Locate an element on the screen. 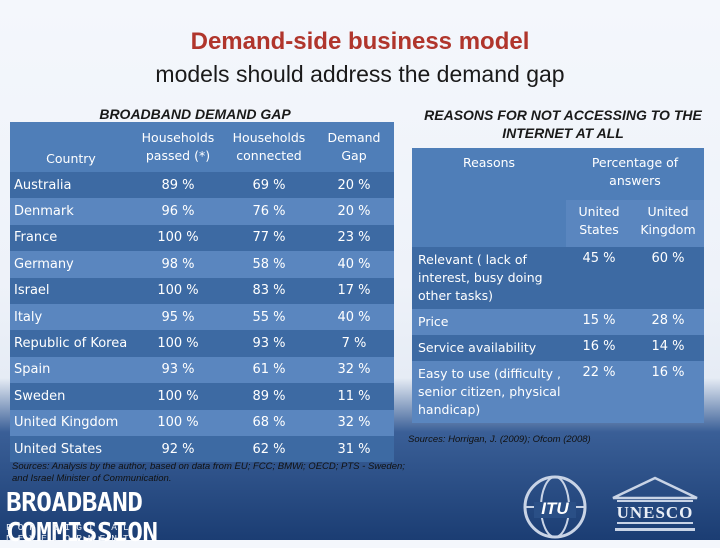 The height and width of the screenshot is (548, 720). column-header-reasons: Reasons is located at coordinates (489, 197).